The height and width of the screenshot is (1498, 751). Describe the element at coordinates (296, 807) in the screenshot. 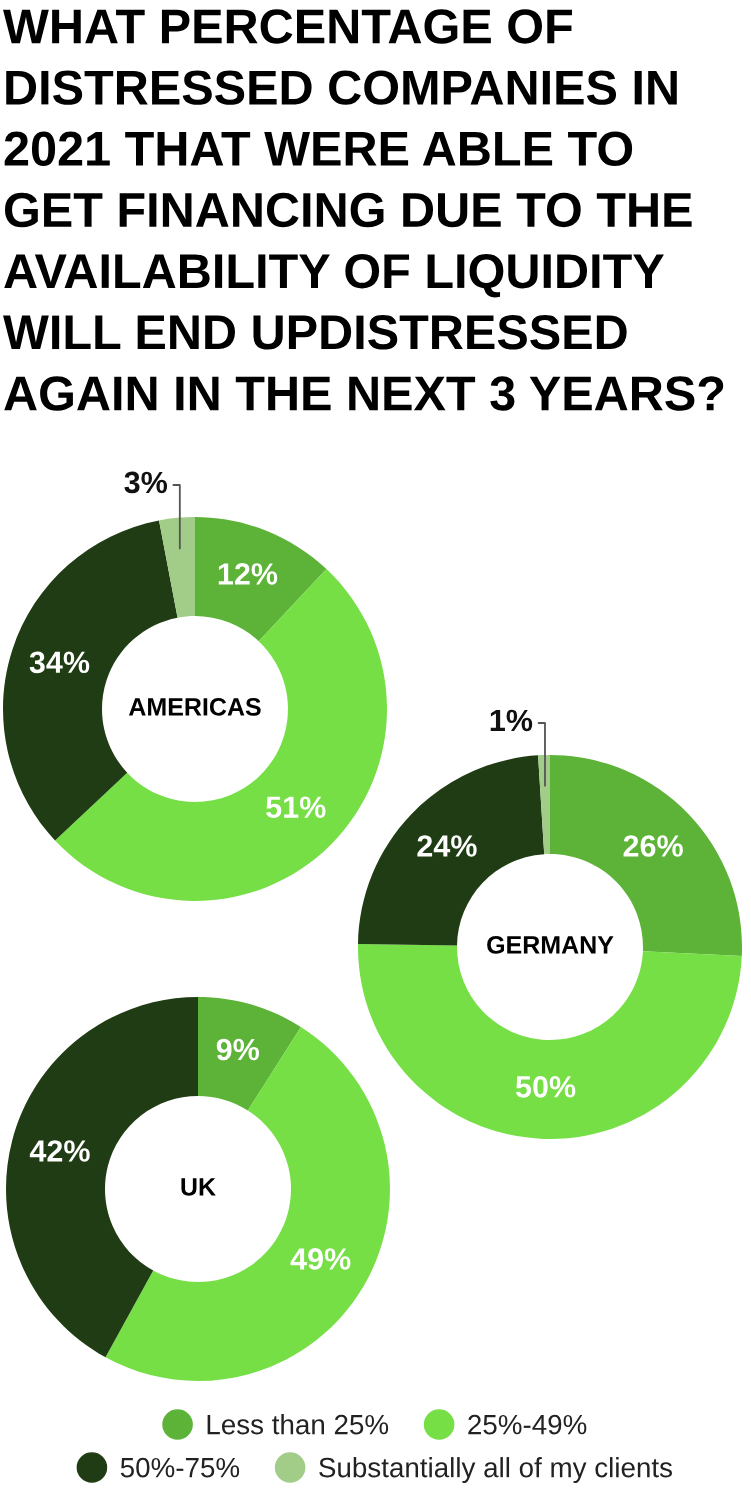

I see `data-label: 51%` at that location.